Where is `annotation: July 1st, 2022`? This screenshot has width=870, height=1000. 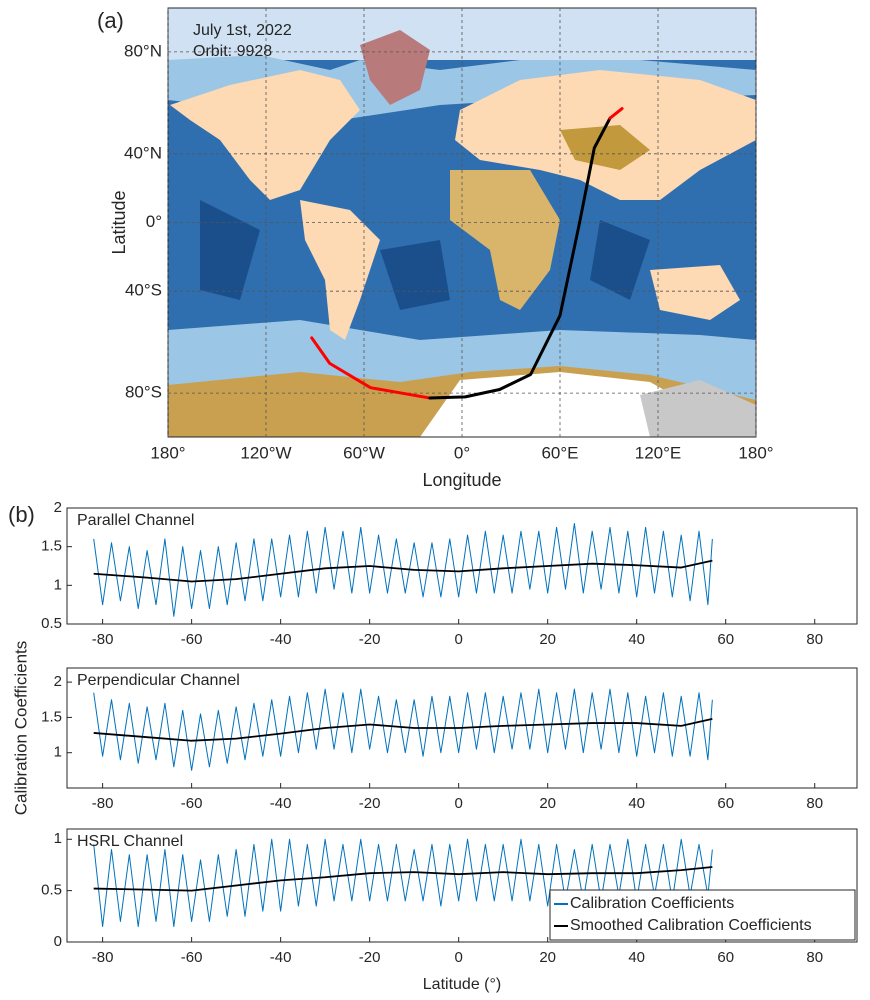 annotation: July 1st, 2022 is located at coordinates (242, 30).